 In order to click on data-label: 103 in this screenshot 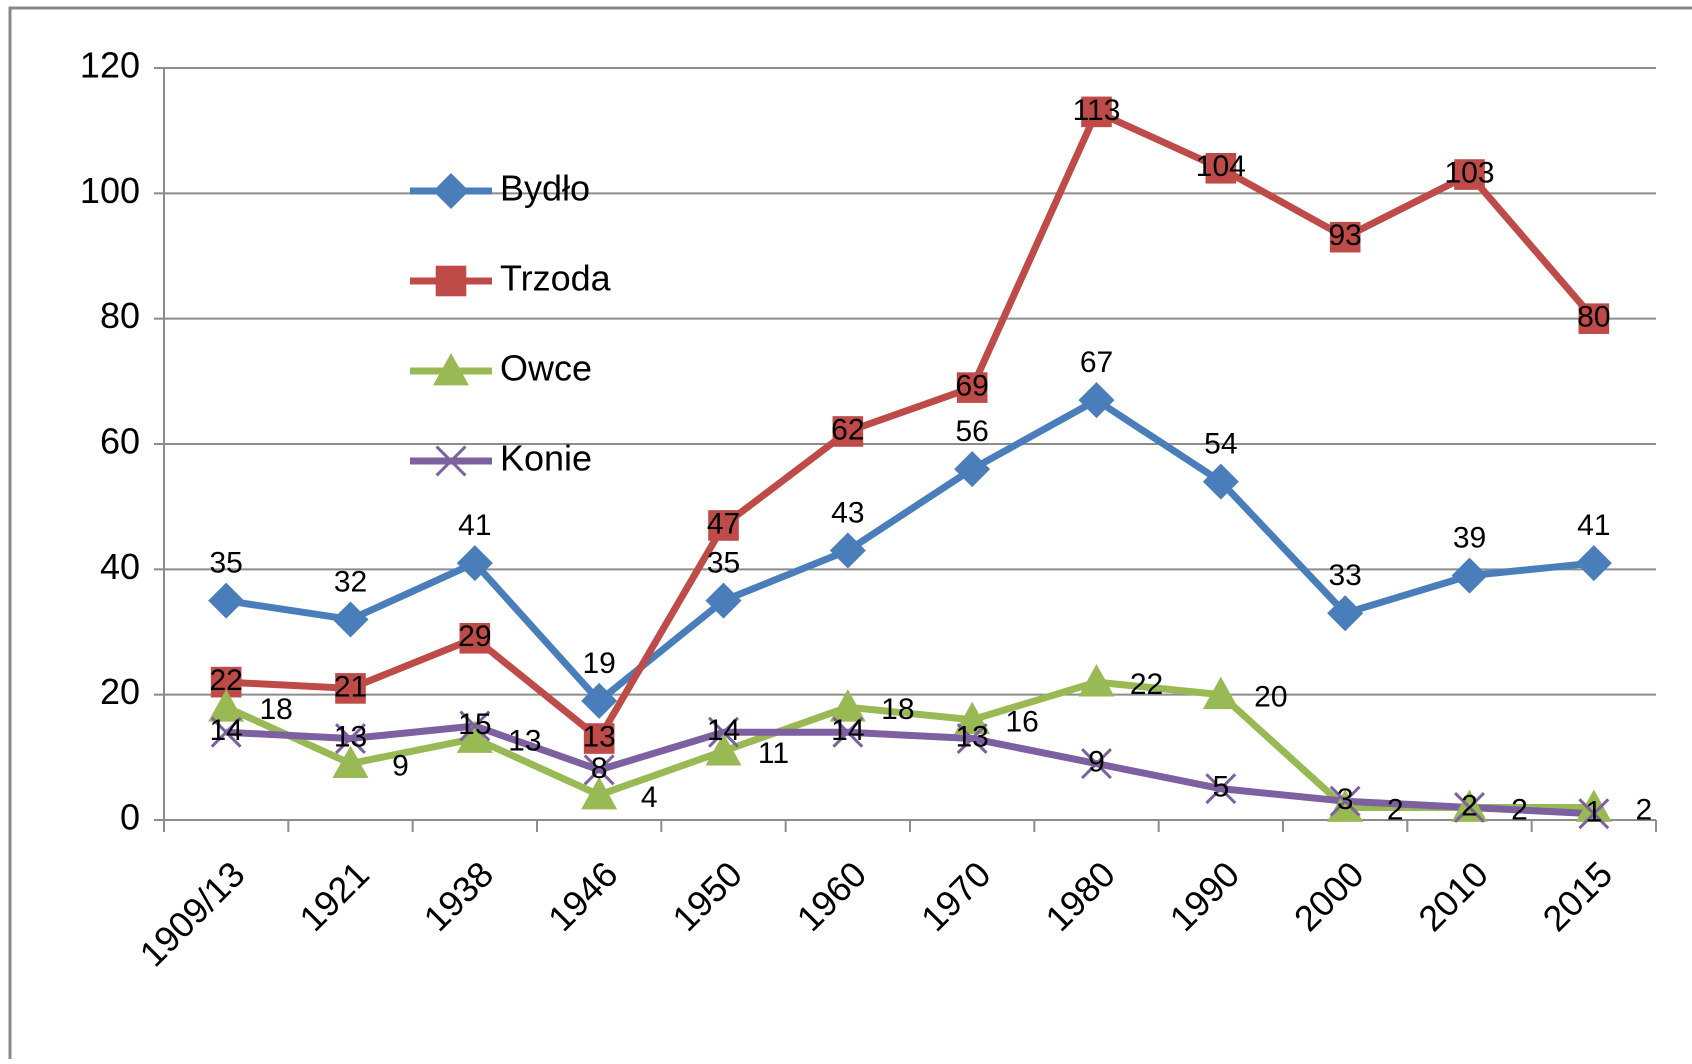, I will do `click(1469, 172)`.